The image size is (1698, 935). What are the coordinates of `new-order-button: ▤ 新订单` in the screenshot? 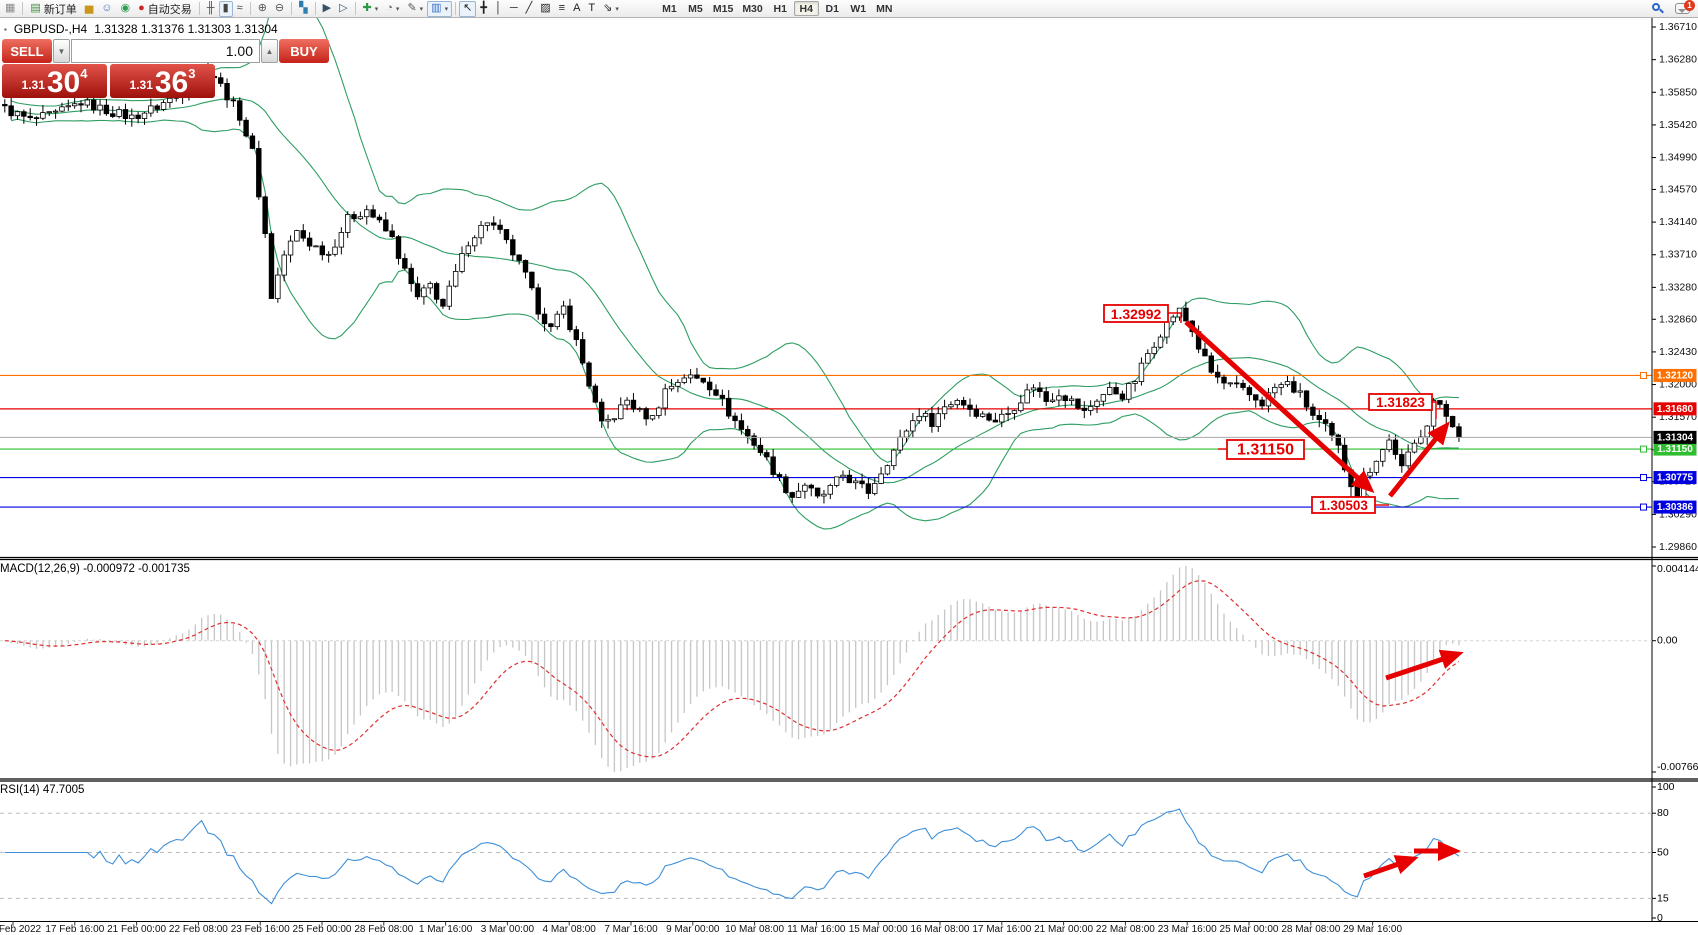 It's located at (53, 9).